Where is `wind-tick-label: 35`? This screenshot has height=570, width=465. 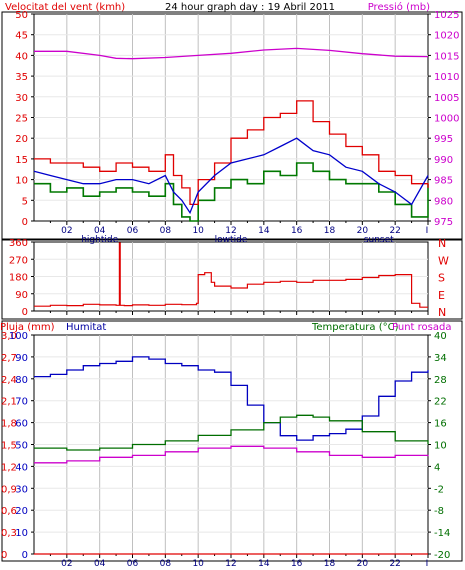 wind-tick-label: 35 is located at coordinates (21, 77).